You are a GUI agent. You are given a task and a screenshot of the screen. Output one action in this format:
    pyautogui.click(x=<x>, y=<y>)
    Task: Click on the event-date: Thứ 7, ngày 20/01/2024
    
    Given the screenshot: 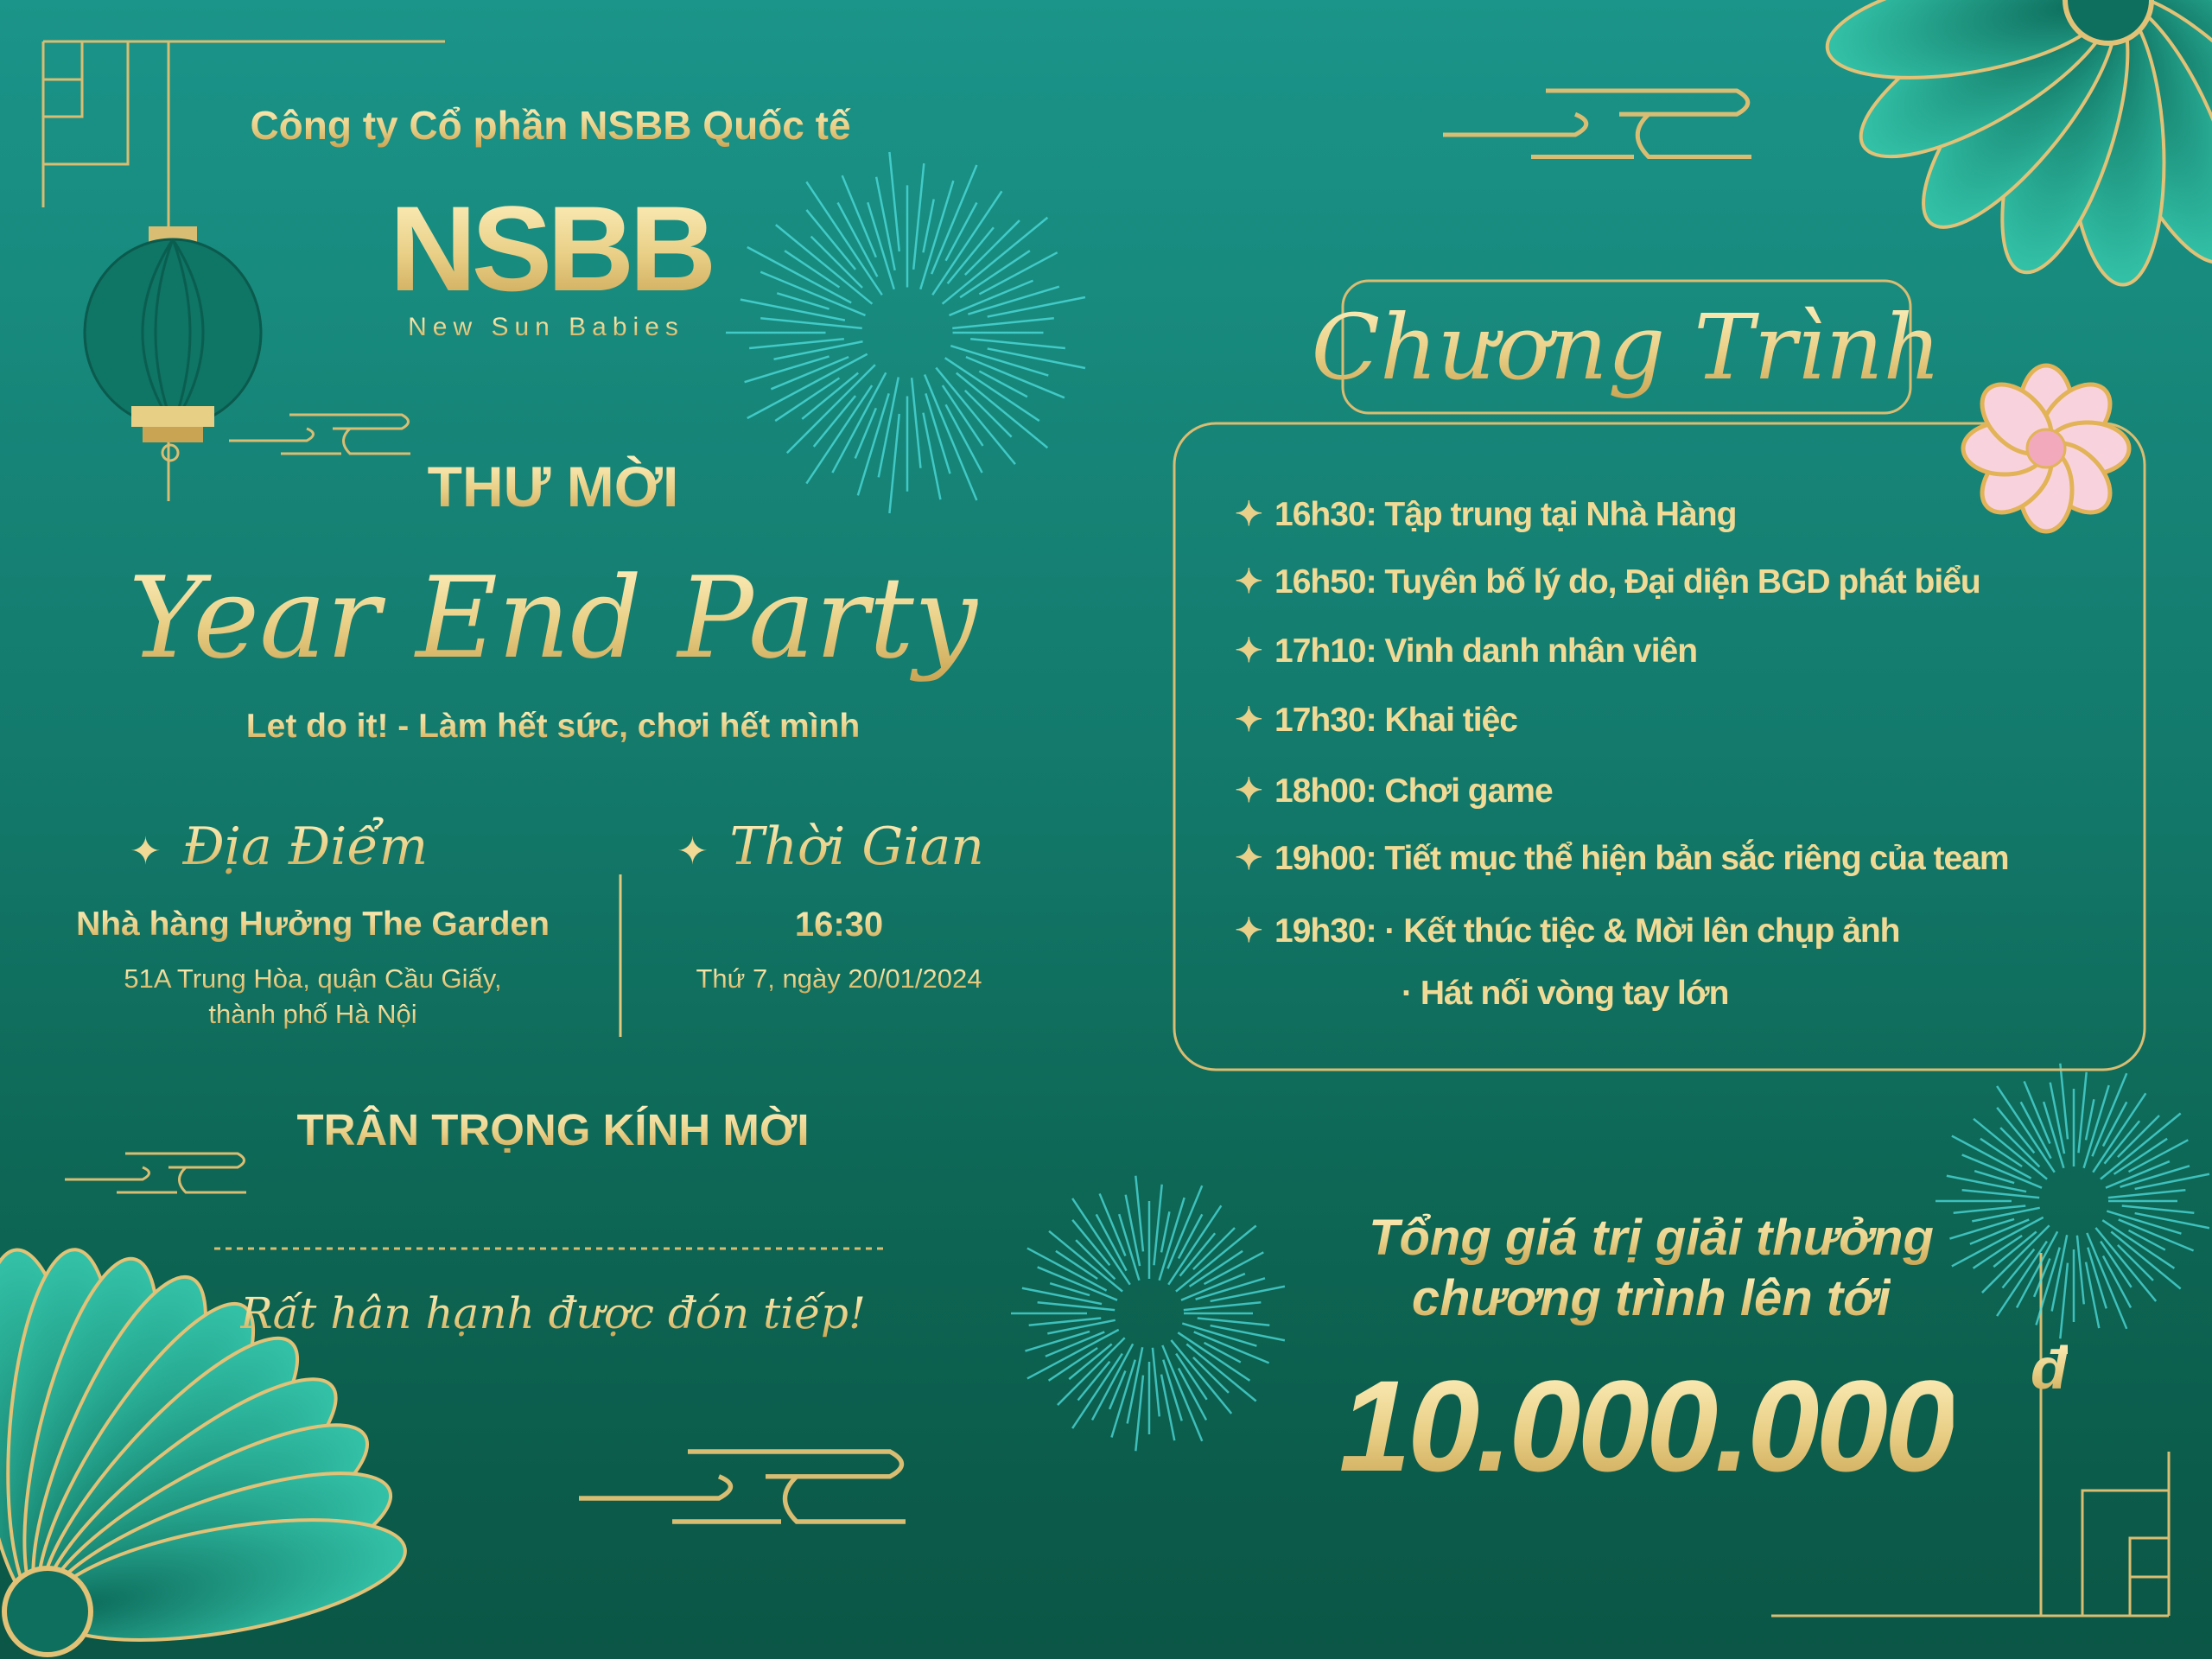 What is the action you would take?
    pyautogui.click(x=839, y=978)
    